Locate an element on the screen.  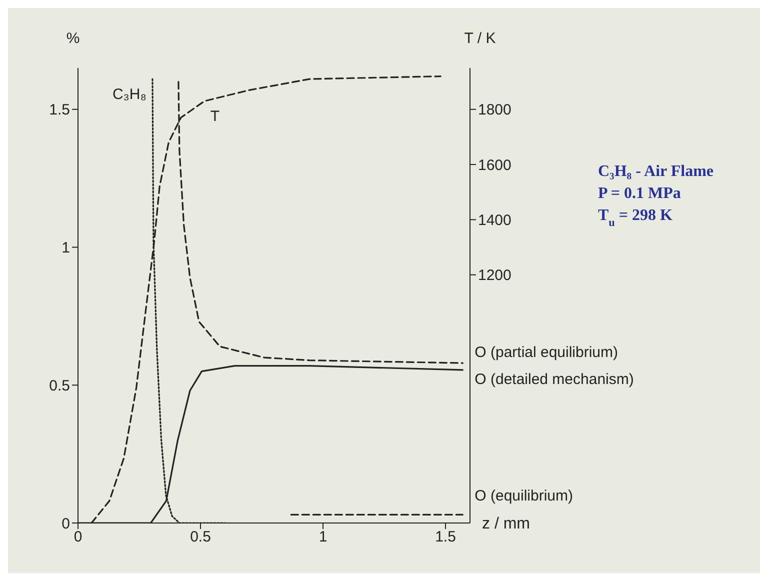
series-label: T is located at coordinates (215, 117).